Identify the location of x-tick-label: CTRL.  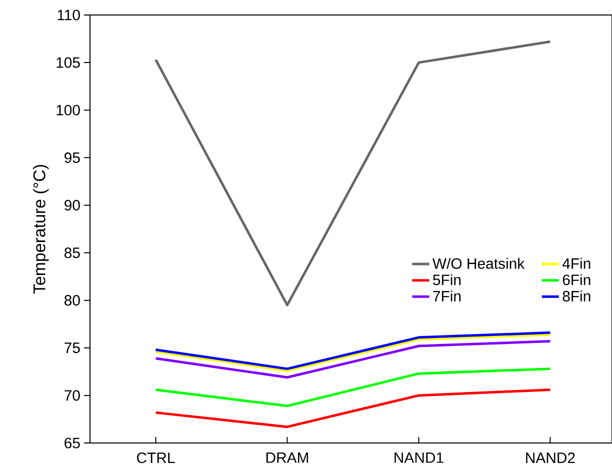
(156, 458).